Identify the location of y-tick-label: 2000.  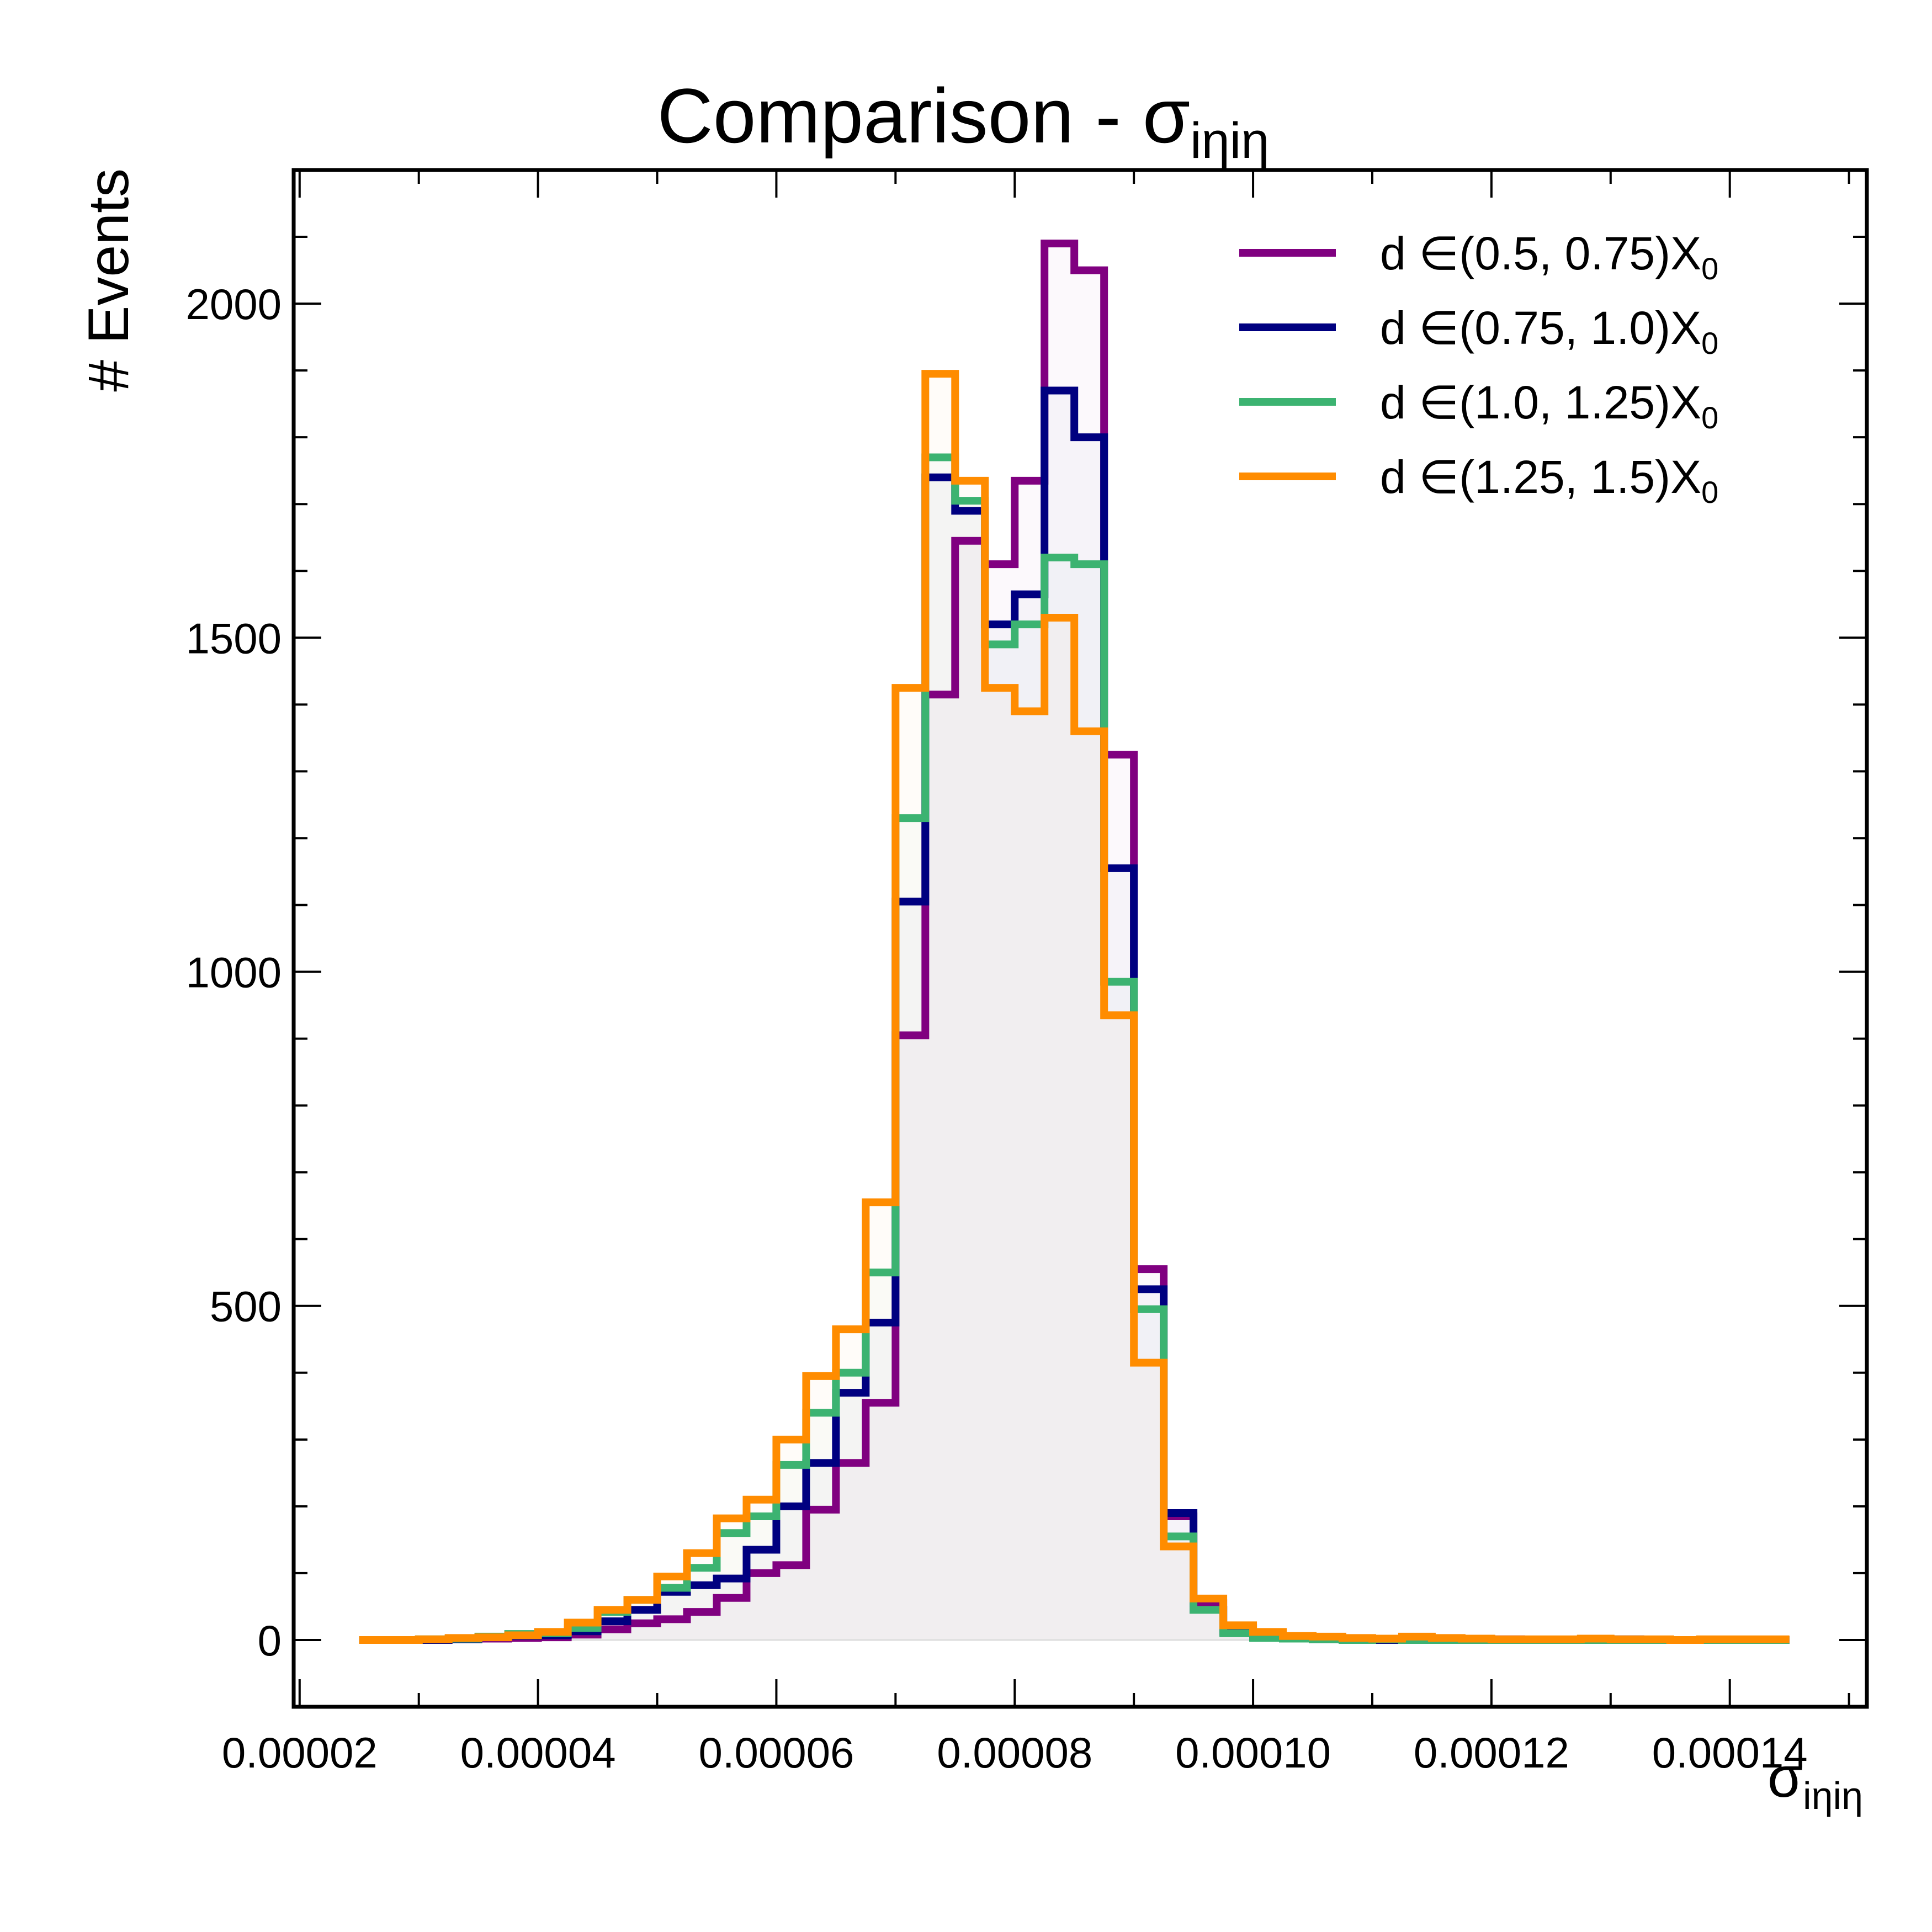
(234, 304).